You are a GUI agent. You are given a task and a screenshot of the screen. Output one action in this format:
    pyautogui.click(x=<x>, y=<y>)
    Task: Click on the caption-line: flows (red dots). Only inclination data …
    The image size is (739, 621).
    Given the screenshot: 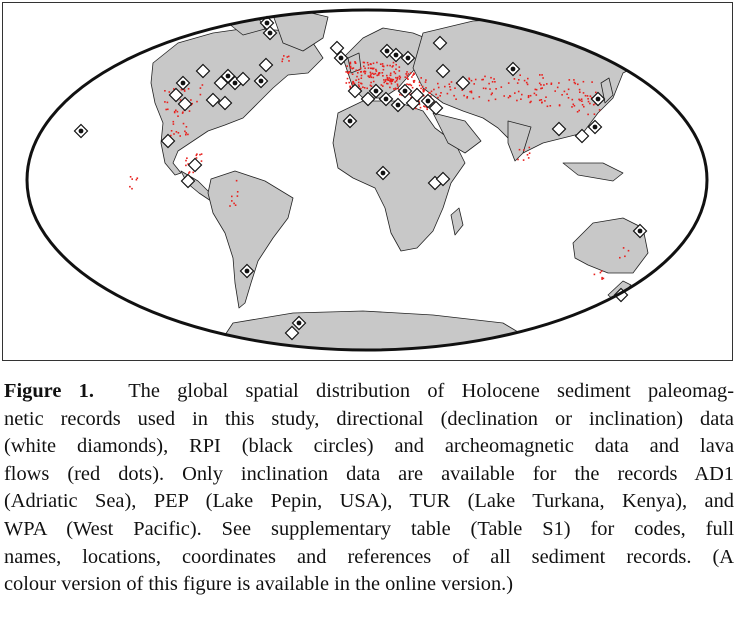 What is the action you would take?
    pyautogui.click(x=369, y=473)
    